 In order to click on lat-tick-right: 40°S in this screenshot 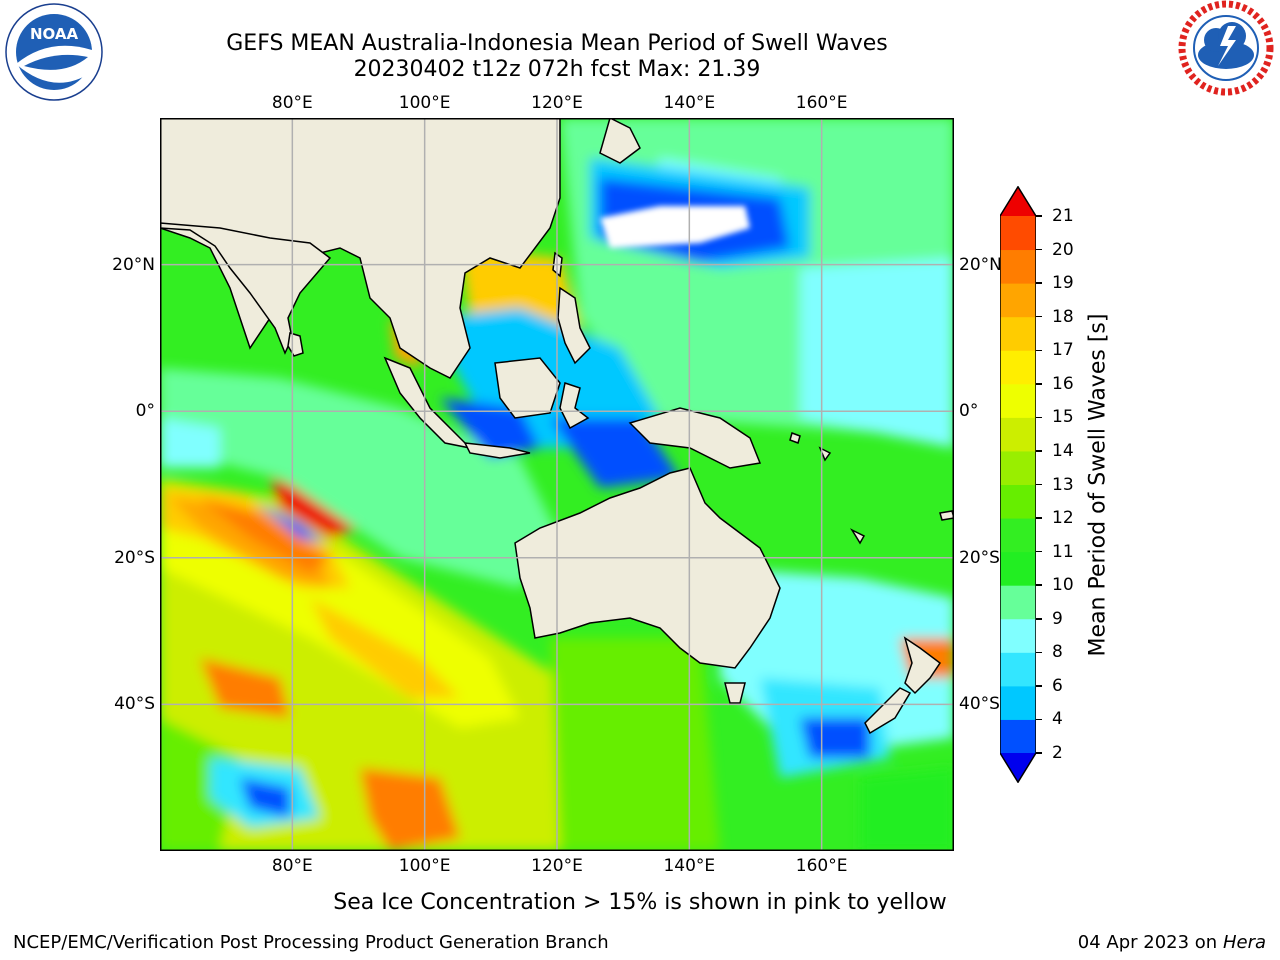, I will do `click(979, 704)`.